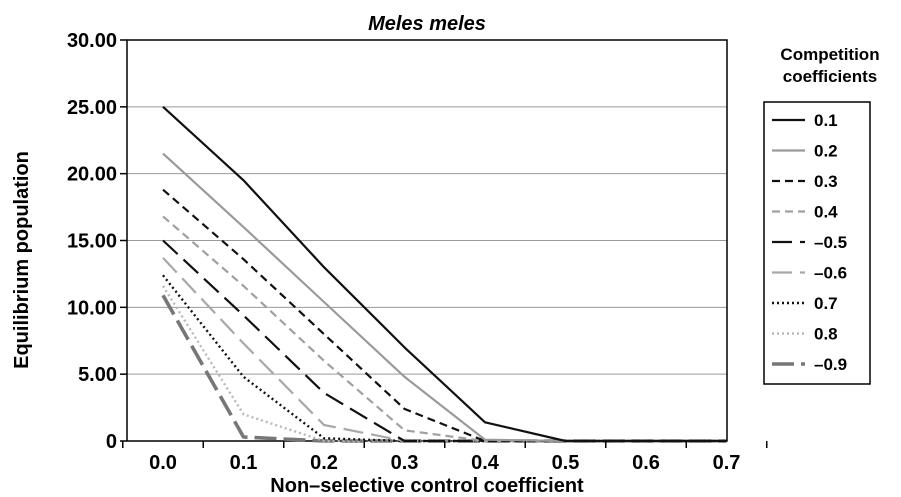  I want to click on legend-label: 0.4, so click(826, 212).